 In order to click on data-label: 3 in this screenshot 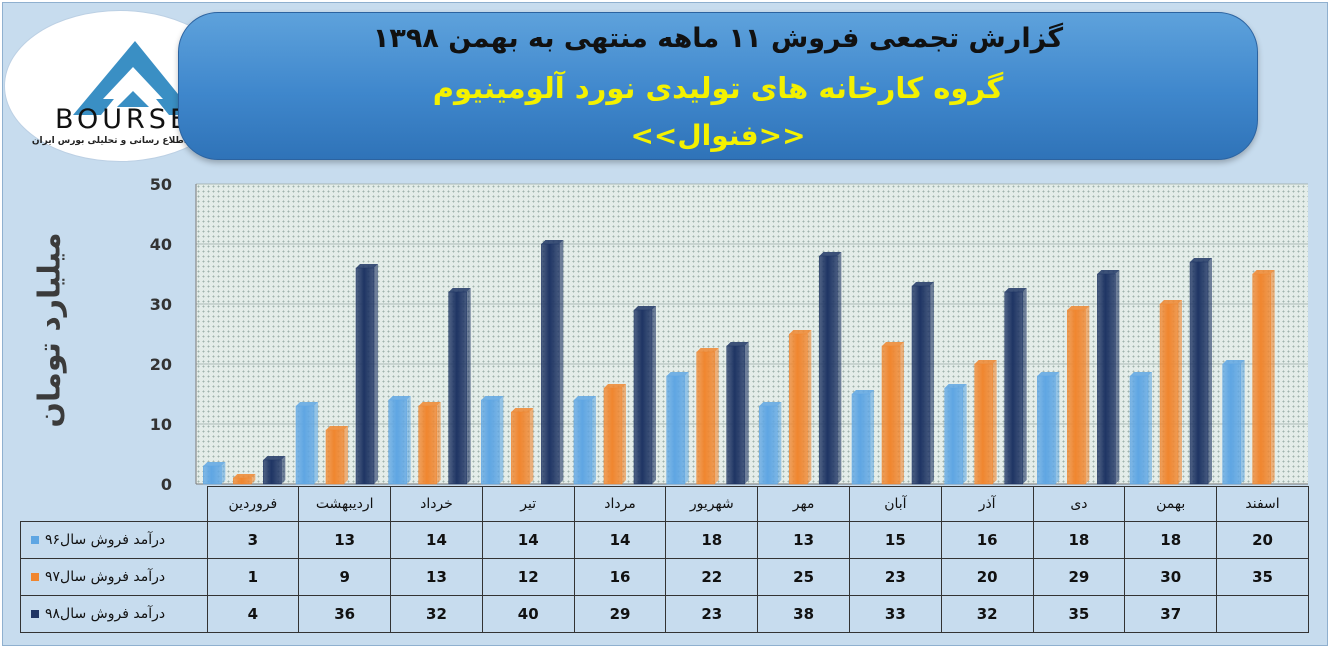, I will do `click(253, 540)`.